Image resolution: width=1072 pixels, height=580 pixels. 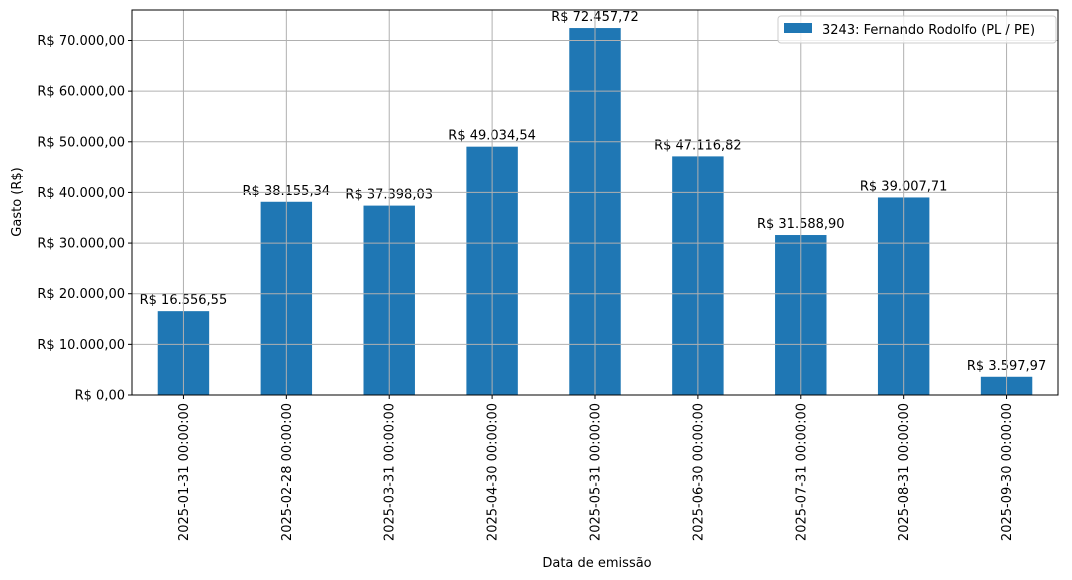 What do you see at coordinates (81, 142) in the screenshot?
I see `y-tick-label: R$ 50.000,00` at bounding box center [81, 142].